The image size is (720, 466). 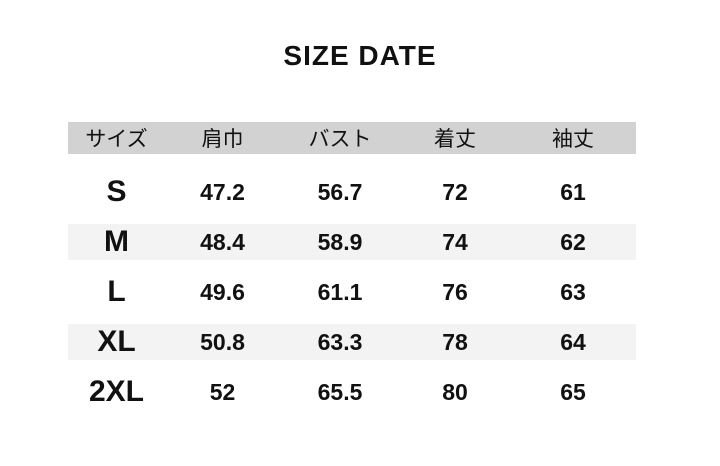 I want to click on table-cell: 63, so click(x=573, y=291).